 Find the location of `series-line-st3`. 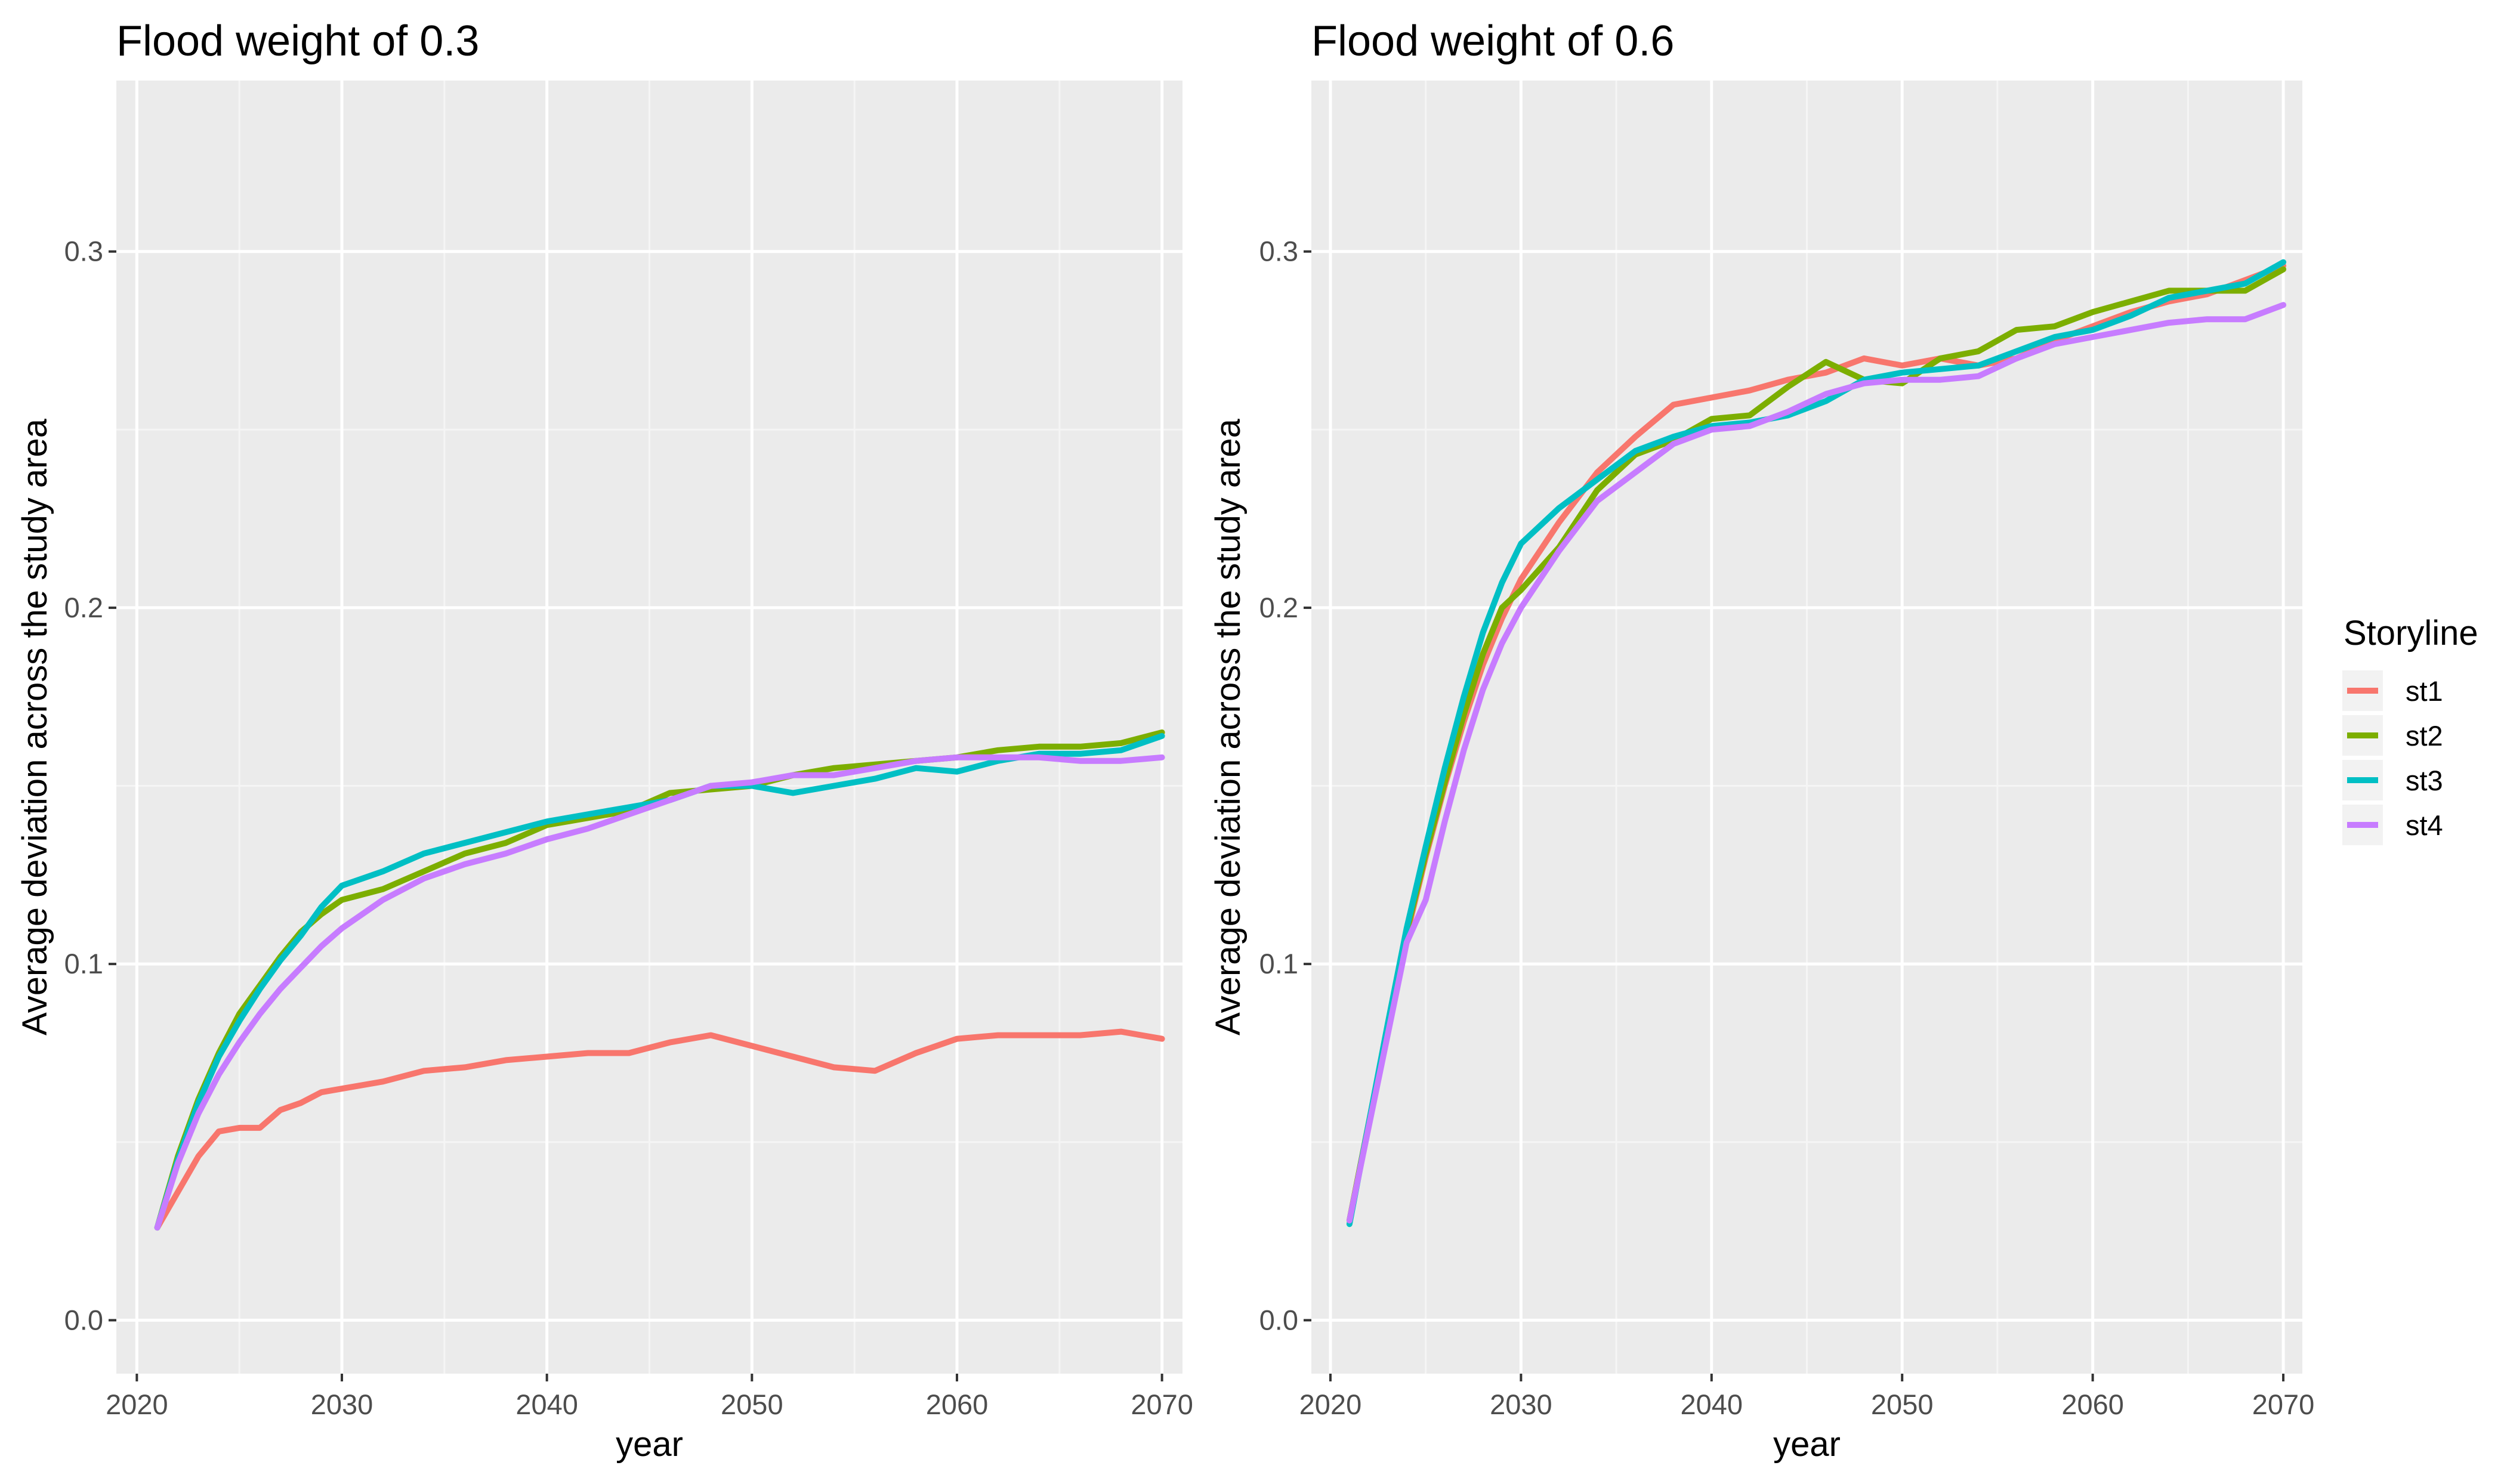

series-line-st3 is located at coordinates (659, 981).